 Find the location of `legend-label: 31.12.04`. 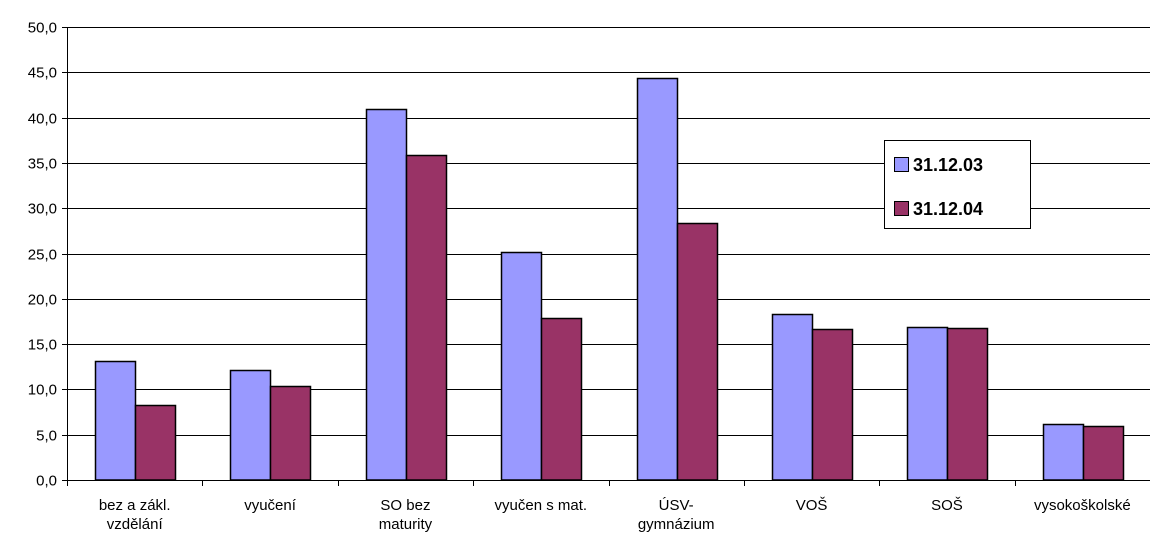

legend-label: 31.12.04 is located at coordinates (948, 209).